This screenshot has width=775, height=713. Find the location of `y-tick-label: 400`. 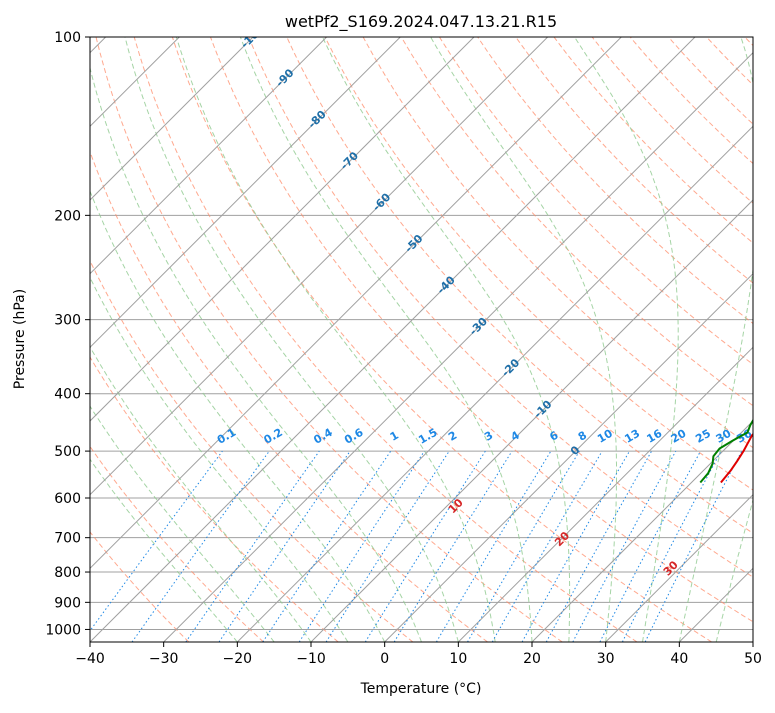

y-tick-label: 400 is located at coordinates (67, 395).